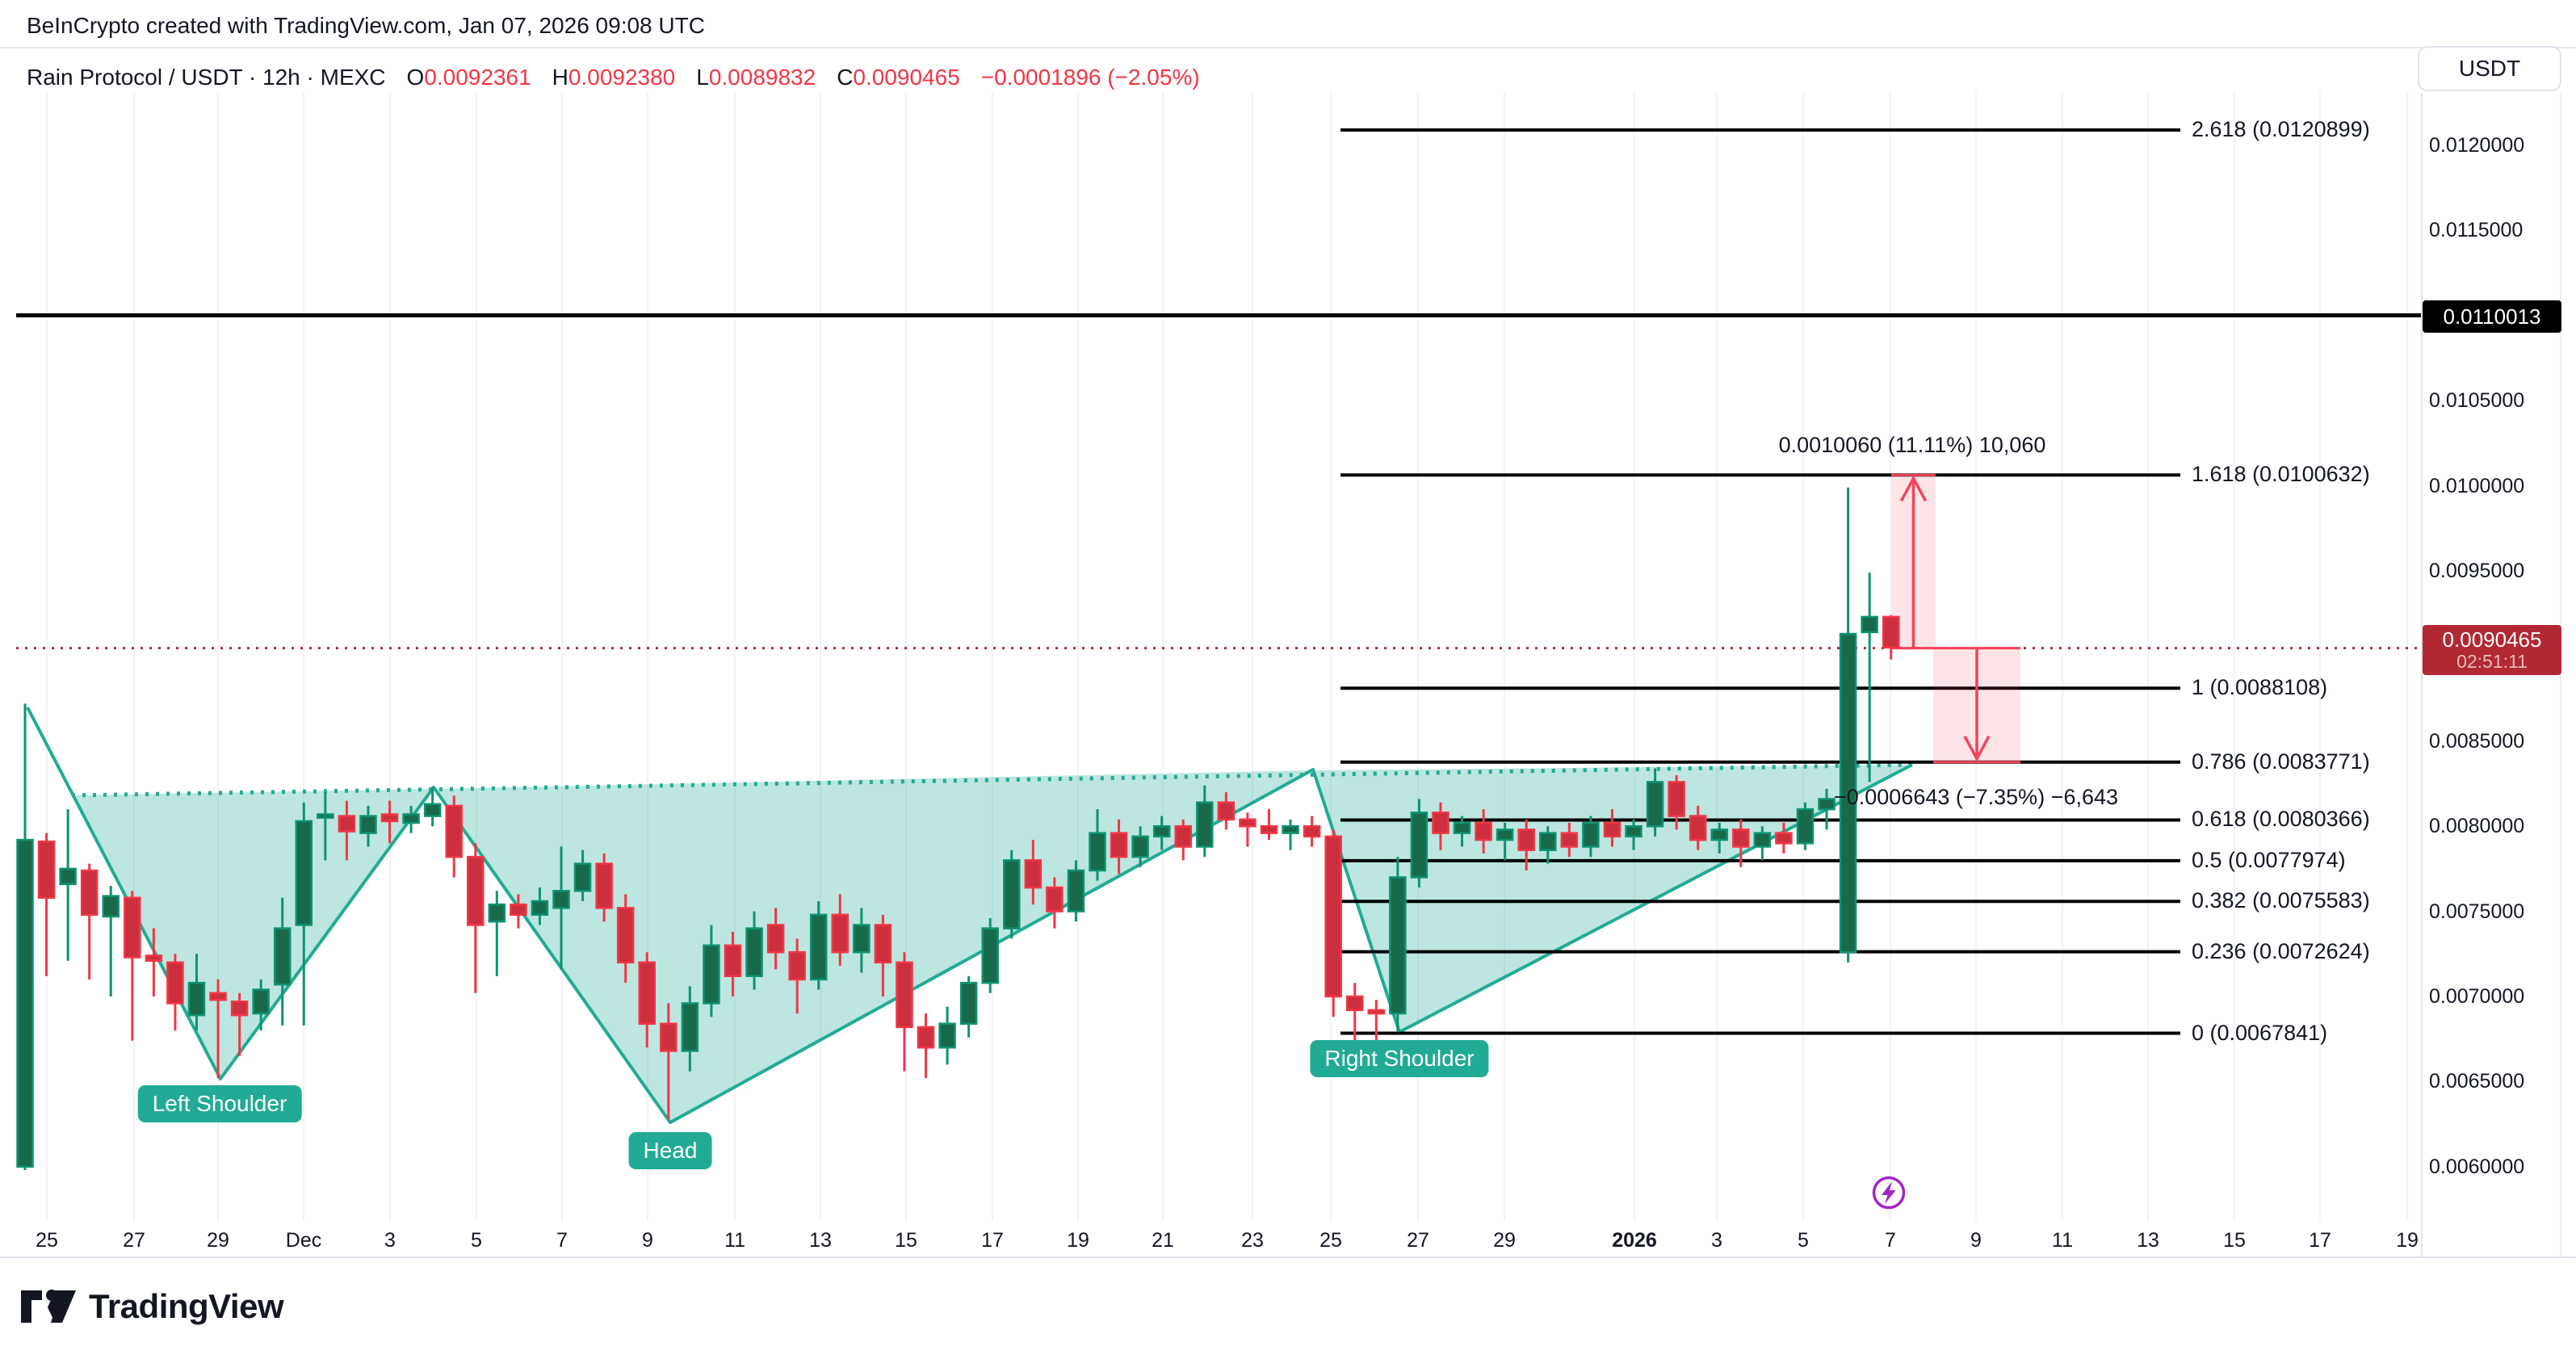 Image resolution: width=2576 pixels, height=1355 pixels. What do you see at coordinates (2281, 130) in the screenshot?
I see `fib-label-2.618: 2.618 (0.0120899)` at bounding box center [2281, 130].